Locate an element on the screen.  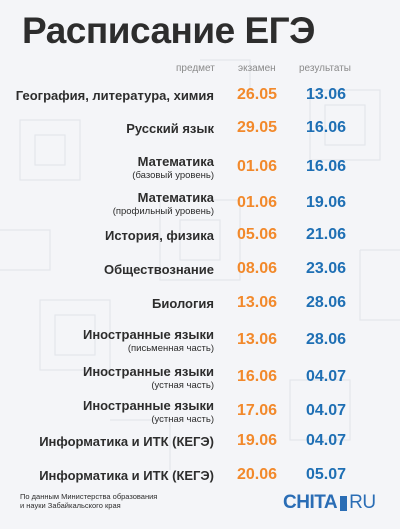
result-date: 05.07 is located at coordinates (326, 474).